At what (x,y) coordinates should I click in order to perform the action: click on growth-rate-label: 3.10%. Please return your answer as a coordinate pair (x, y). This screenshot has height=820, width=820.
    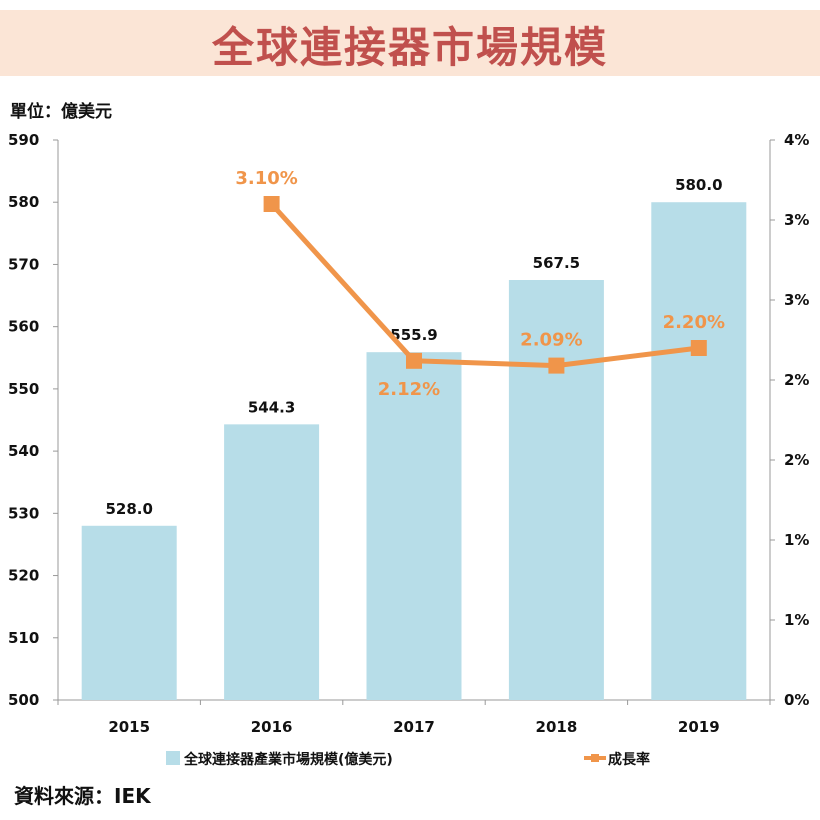
    Looking at the image, I should click on (266, 178).